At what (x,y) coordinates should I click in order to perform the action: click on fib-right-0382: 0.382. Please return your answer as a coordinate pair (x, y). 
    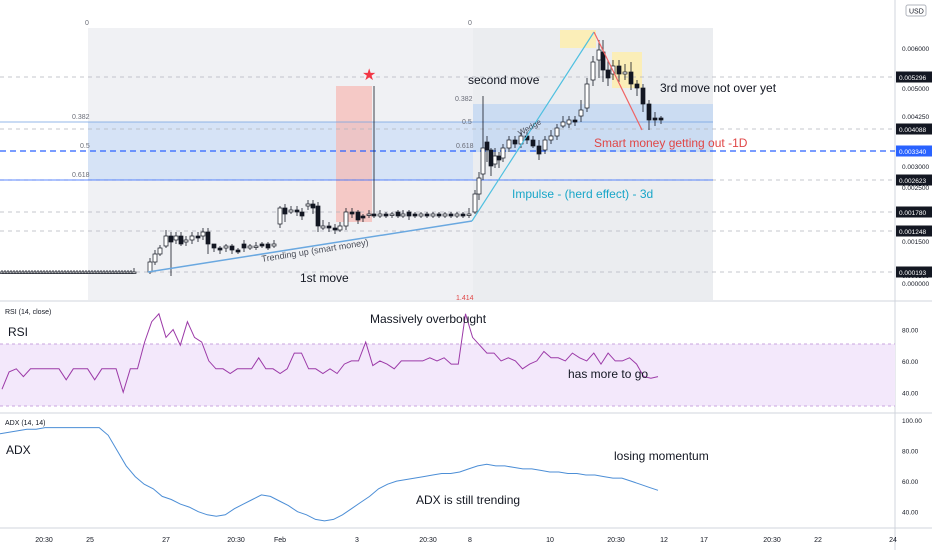
    Looking at the image, I should click on (464, 99).